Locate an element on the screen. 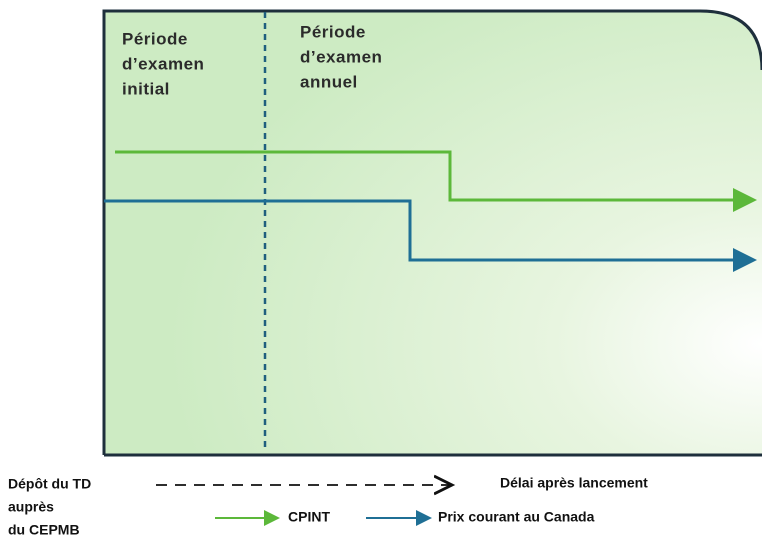  price-line is located at coordinates (430, 235).